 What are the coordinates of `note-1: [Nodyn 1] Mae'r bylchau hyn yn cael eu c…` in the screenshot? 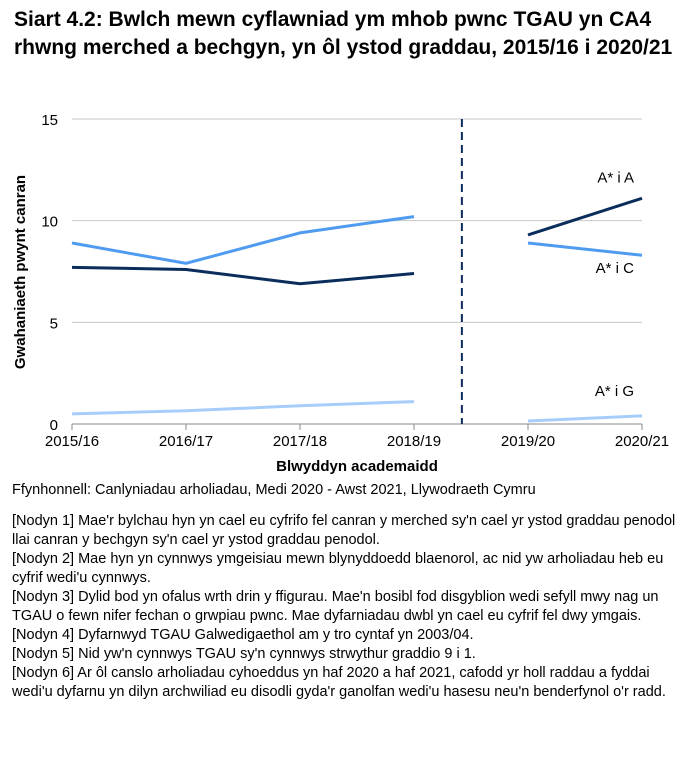 It's located at (344, 530).